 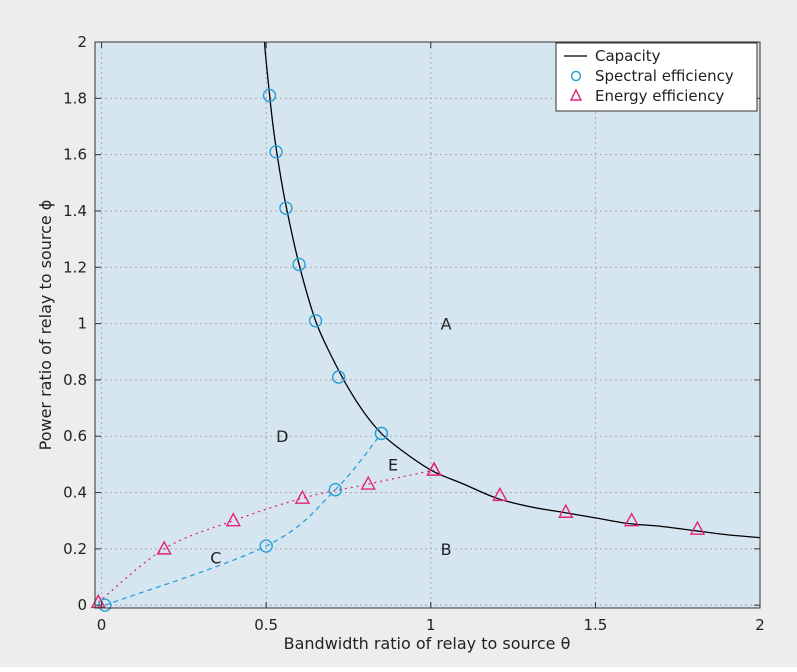 What do you see at coordinates (75, 211) in the screenshot?
I see `y-tick-label: 1.4` at bounding box center [75, 211].